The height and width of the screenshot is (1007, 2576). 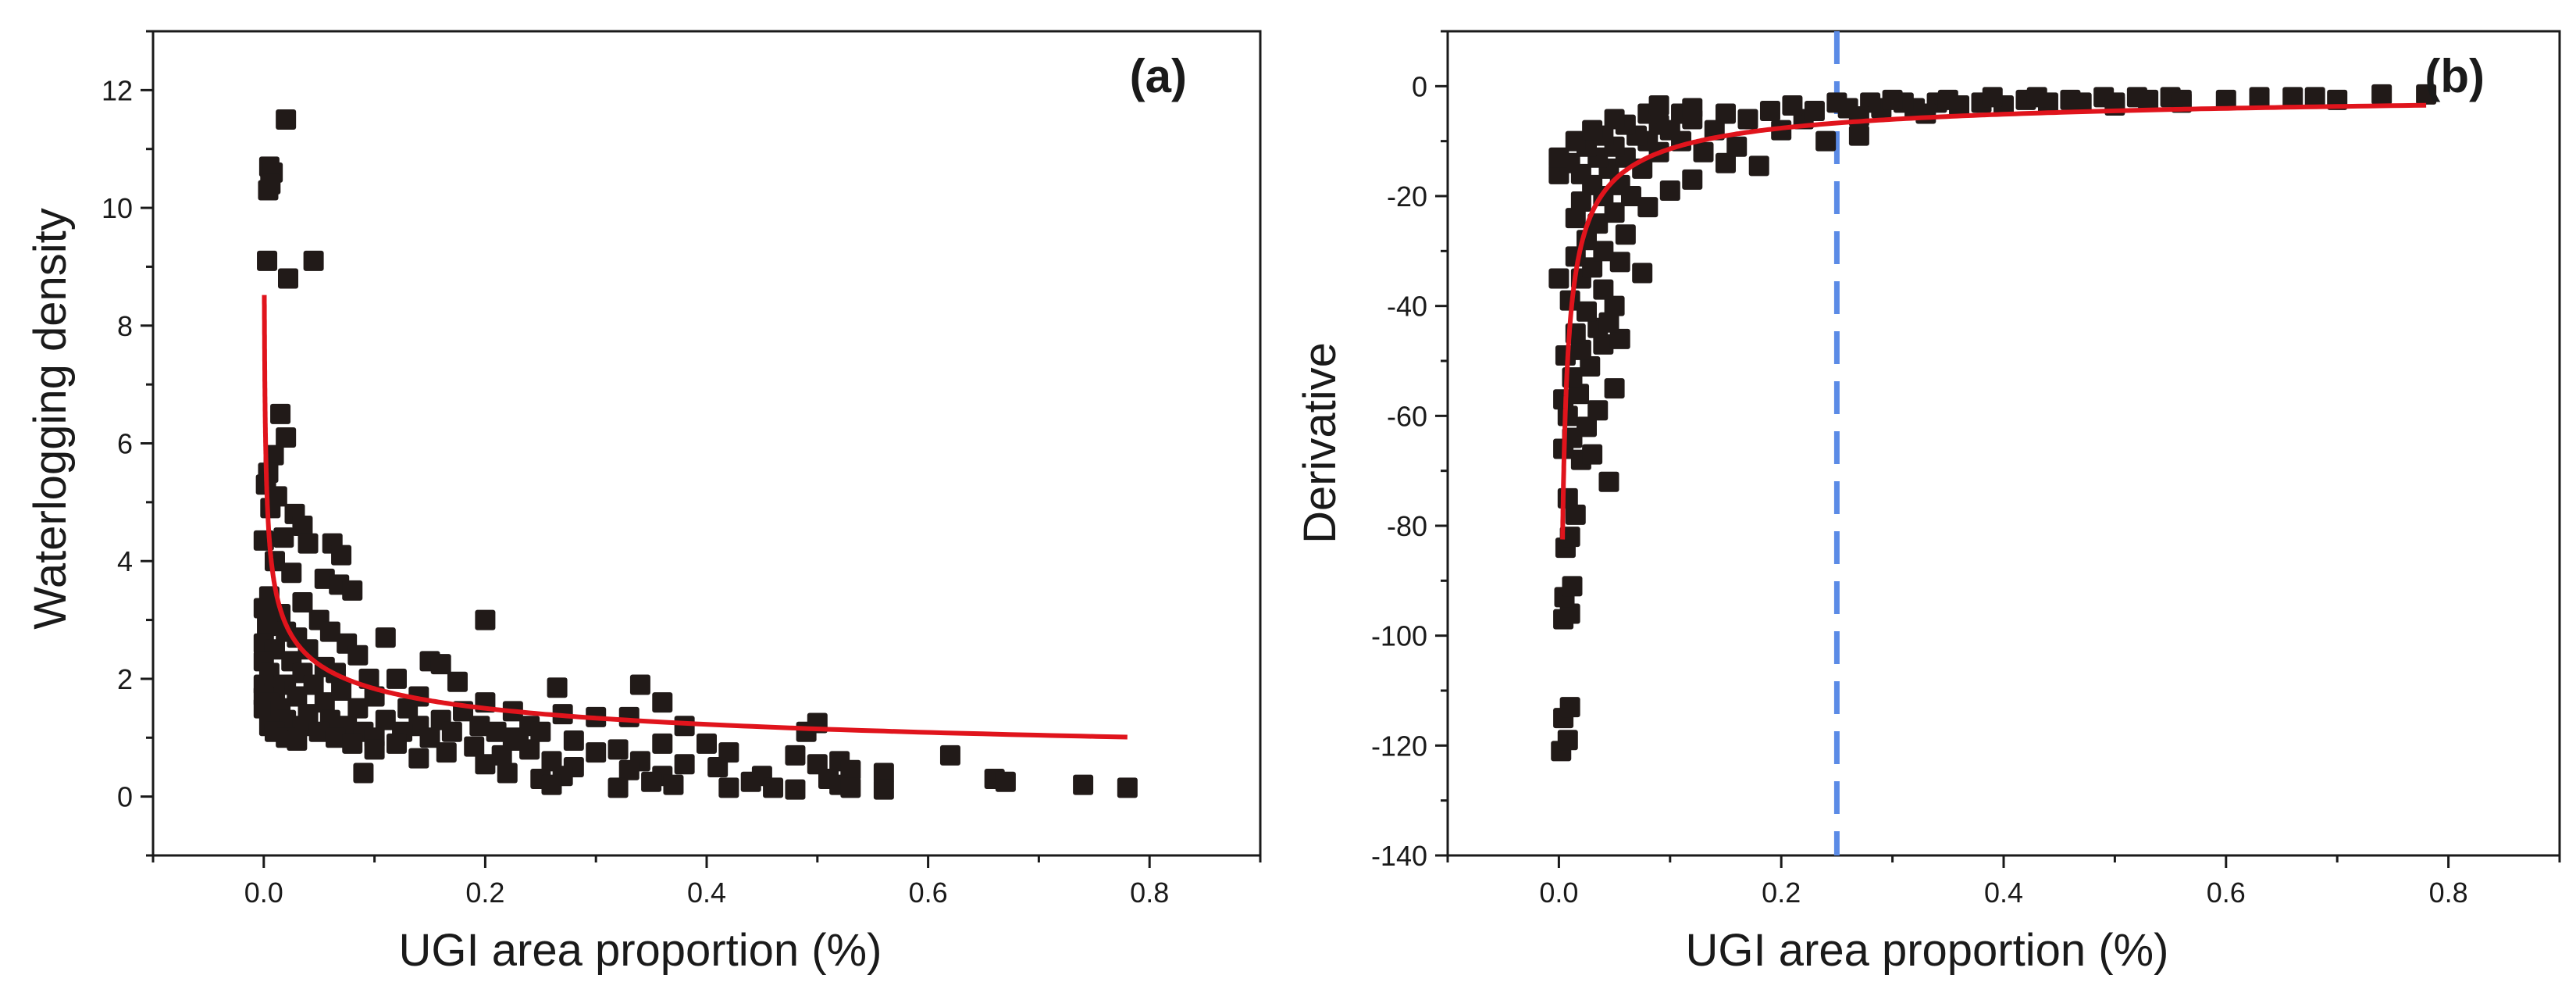 What do you see at coordinates (1927, 950) in the screenshot?
I see `panel-b-x-axis-title: UGI area proportion (%)` at bounding box center [1927, 950].